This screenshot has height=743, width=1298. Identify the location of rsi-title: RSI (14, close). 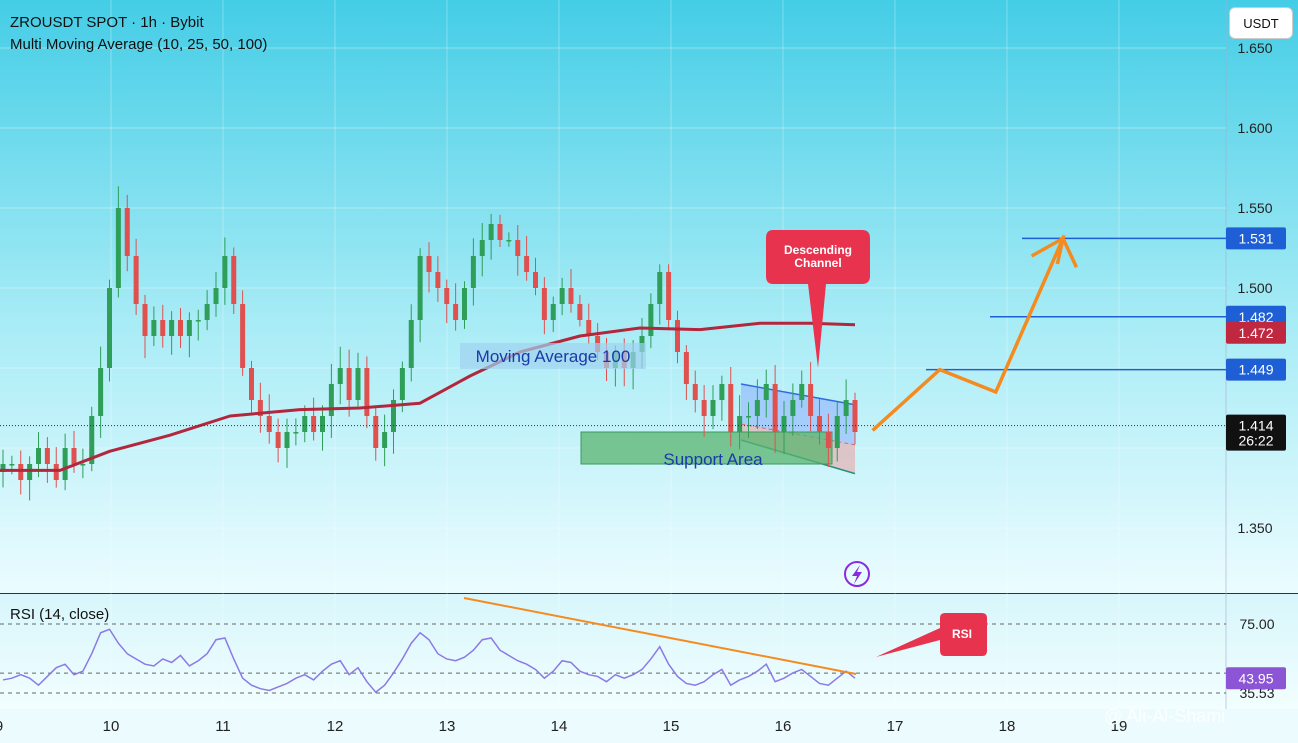
(60, 614).